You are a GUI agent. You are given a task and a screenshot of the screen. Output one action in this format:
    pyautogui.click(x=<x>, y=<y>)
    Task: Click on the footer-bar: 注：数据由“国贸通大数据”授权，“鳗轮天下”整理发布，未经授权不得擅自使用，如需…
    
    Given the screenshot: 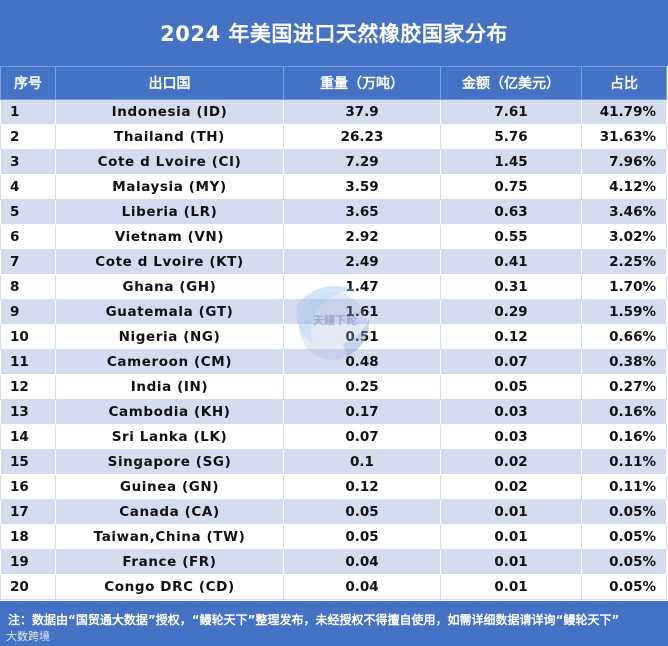 What is the action you would take?
    pyautogui.click(x=334, y=623)
    